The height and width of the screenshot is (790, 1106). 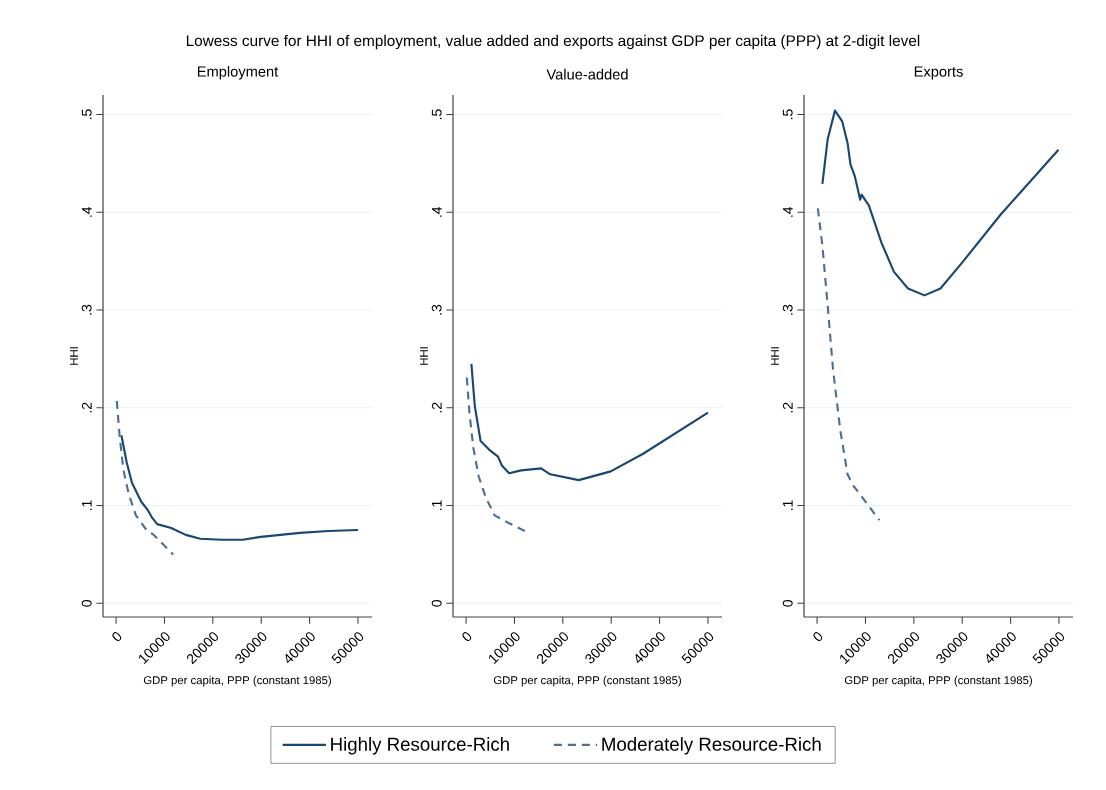 What do you see at coordinates (420, 746) in the screenshot?
I see `legend-label: Highly Resource-Rich` at bounding box center [420, 746].